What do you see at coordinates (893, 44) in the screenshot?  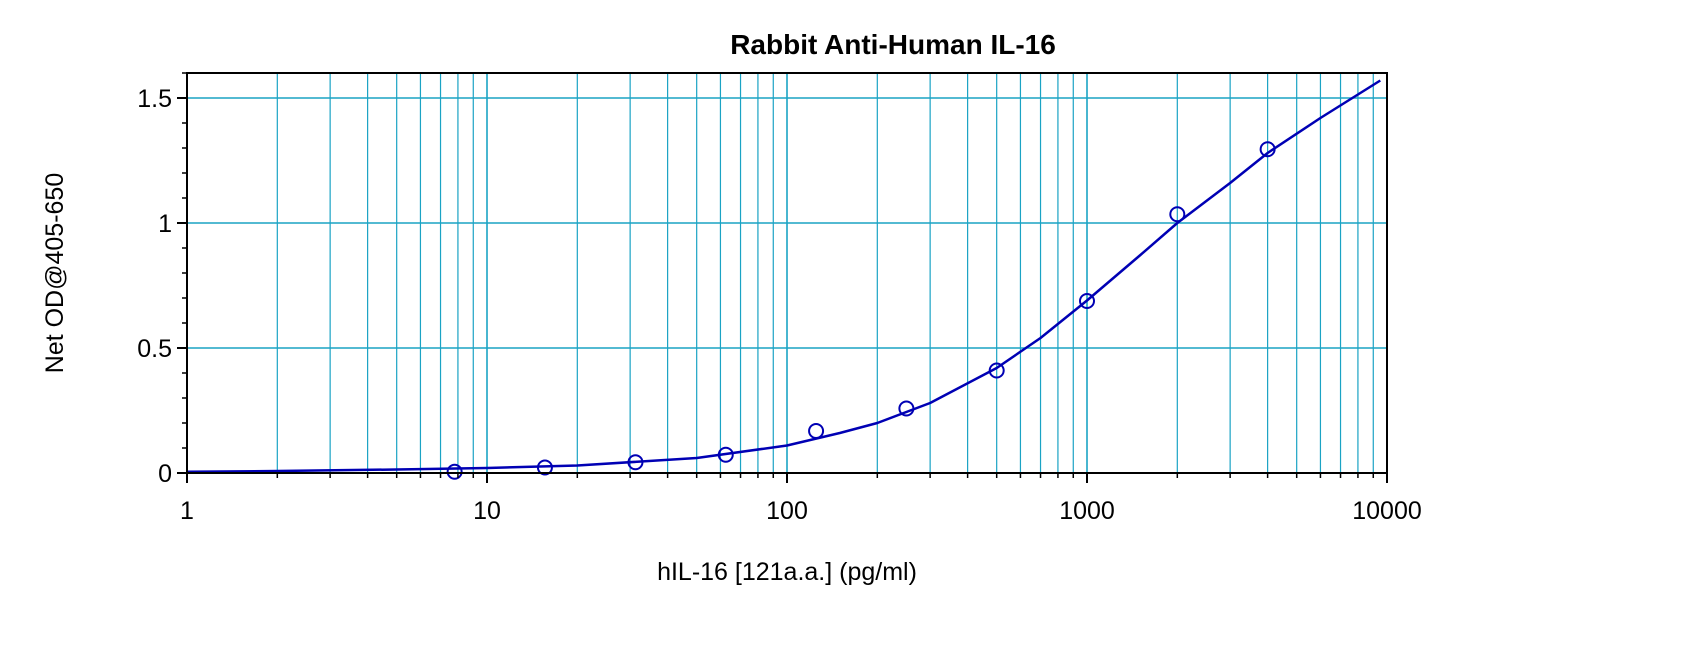 I see `chart-title: Rabbit Anti-Human IL-16` at bounding box center [893, 44].